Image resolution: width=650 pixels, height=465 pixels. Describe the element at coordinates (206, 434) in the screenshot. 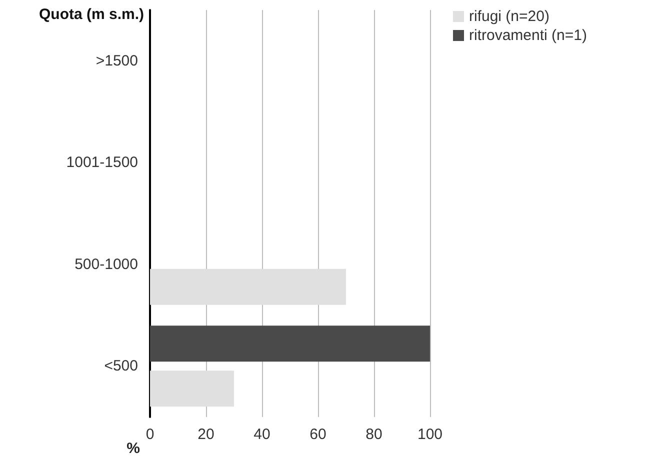

I see `x-tick-label: 20` at that location.